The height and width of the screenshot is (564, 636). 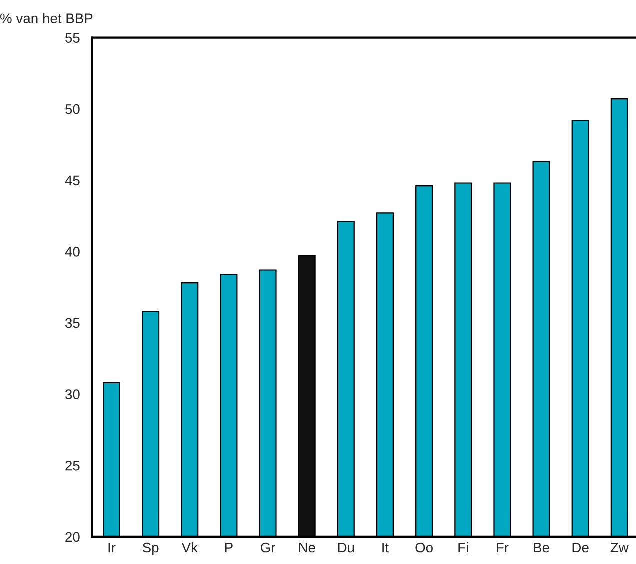 What do you see at coordinates (73, 38) in the screenshot?
I see `y-tick-label: 55` at bounding box center [73, 38].